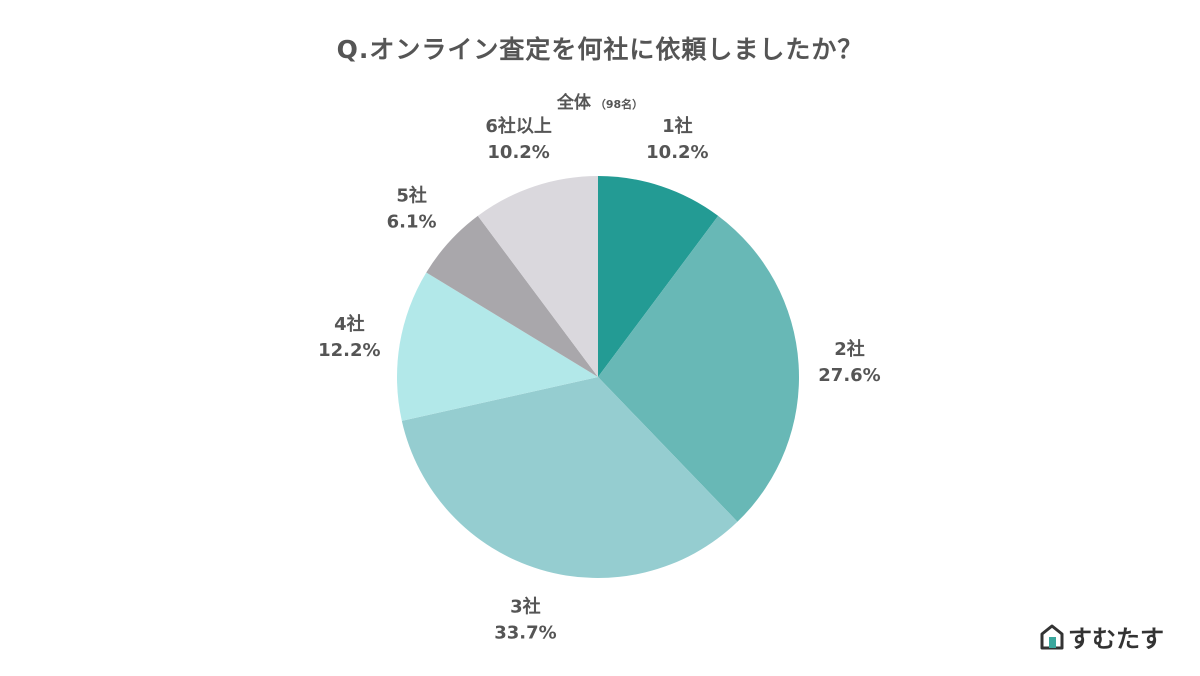  I want to click on slice-category-label: 6社以上, so click(518, 126).